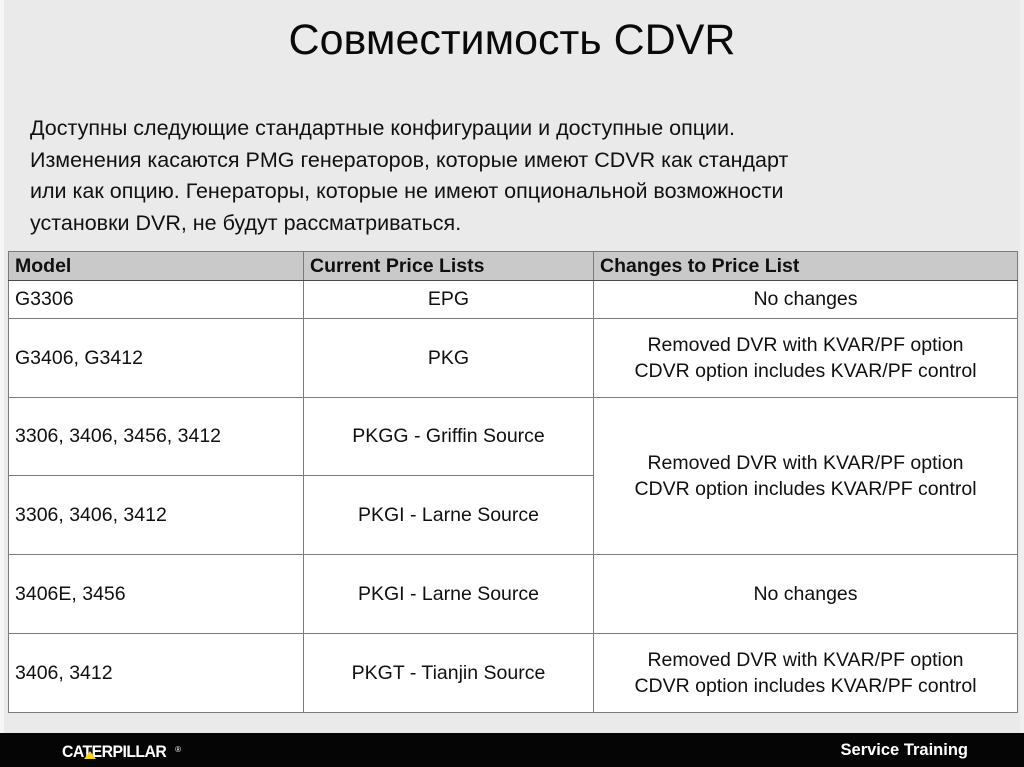 The image size is (1024, 767). Describe the element at coordinates (156, 299) in the screenshot. I see `cell-model: G3306` at that location.